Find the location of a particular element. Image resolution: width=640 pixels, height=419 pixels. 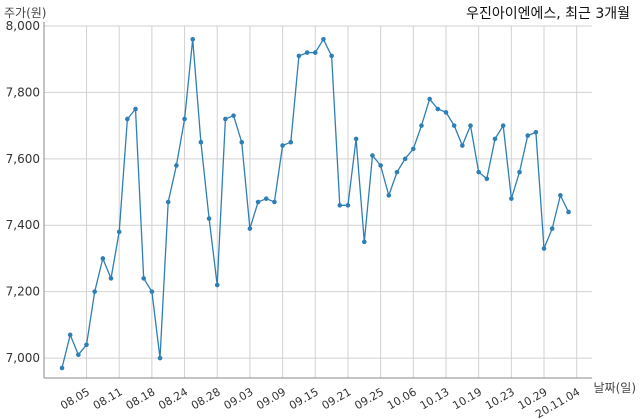

x-tick-label: 08.11 is located at coordinates (108, 398).